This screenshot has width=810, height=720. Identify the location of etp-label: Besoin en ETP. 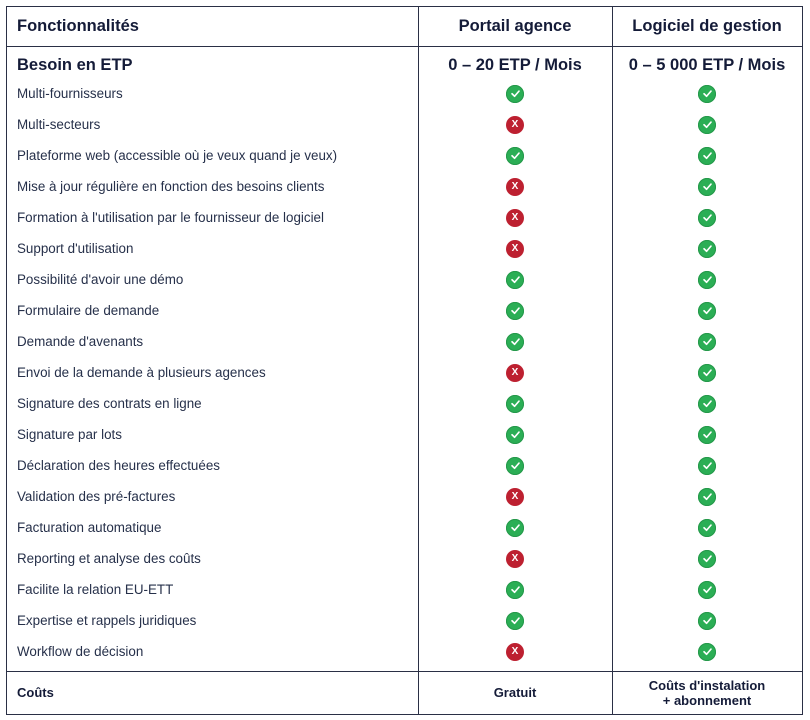
(75, 64).